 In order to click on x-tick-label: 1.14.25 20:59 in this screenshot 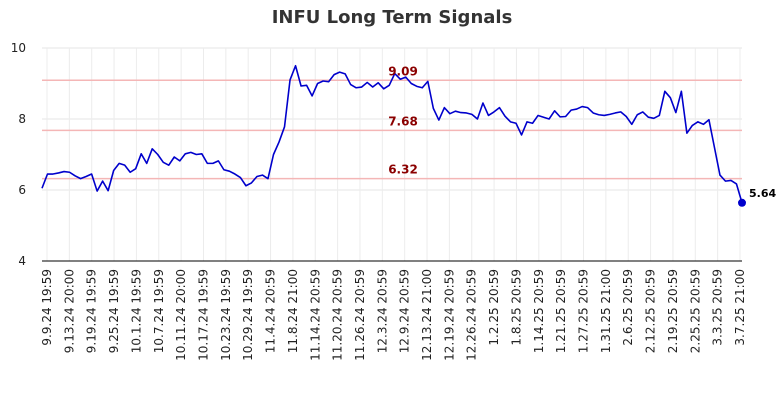, I will do `click(539, 311)`.